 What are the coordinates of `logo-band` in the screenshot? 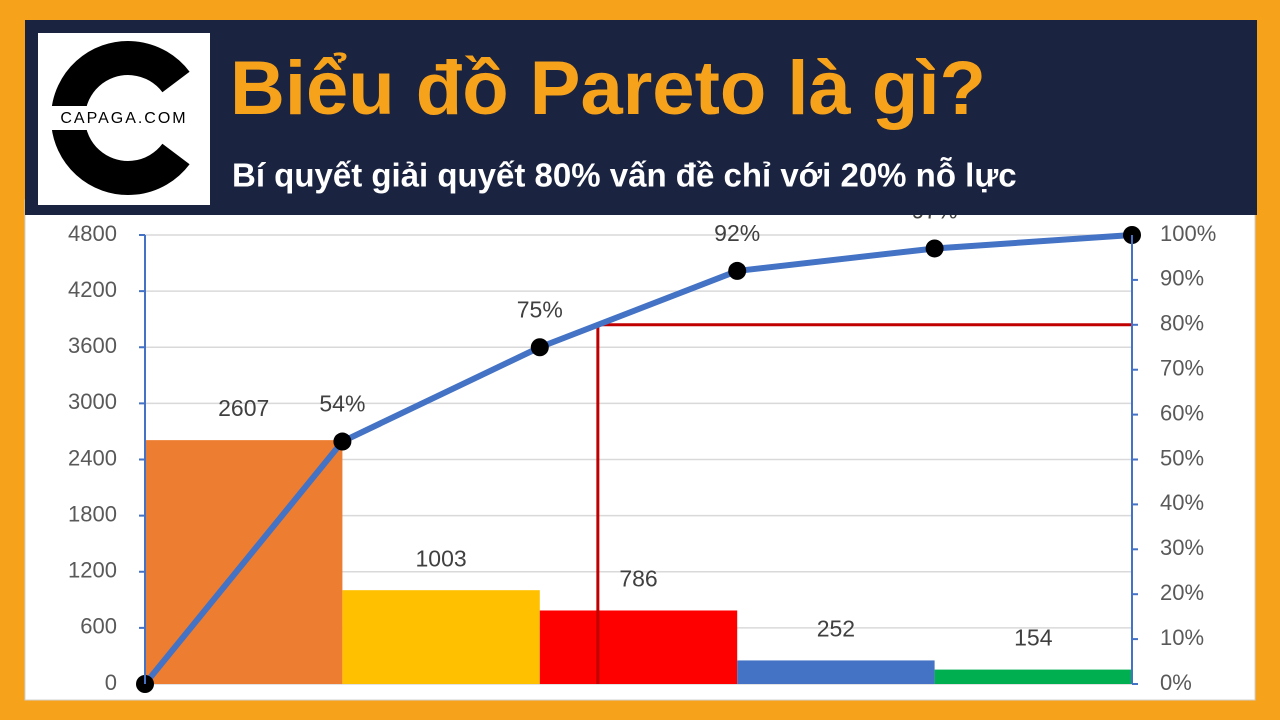 It's located at (124, 118).